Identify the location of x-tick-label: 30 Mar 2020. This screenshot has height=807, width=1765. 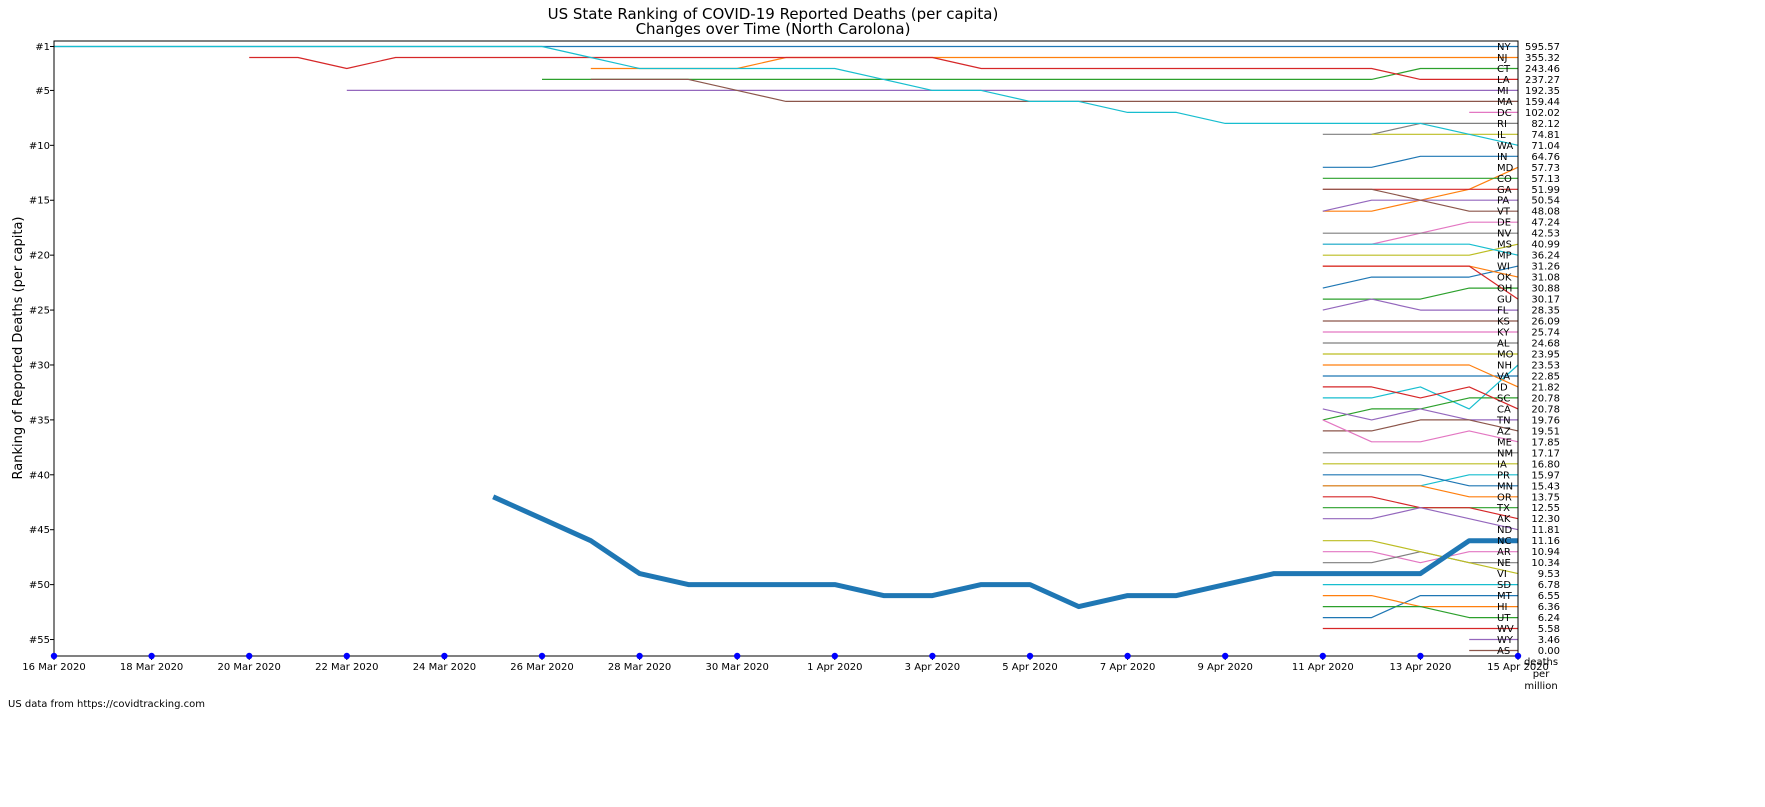
(736, 667).